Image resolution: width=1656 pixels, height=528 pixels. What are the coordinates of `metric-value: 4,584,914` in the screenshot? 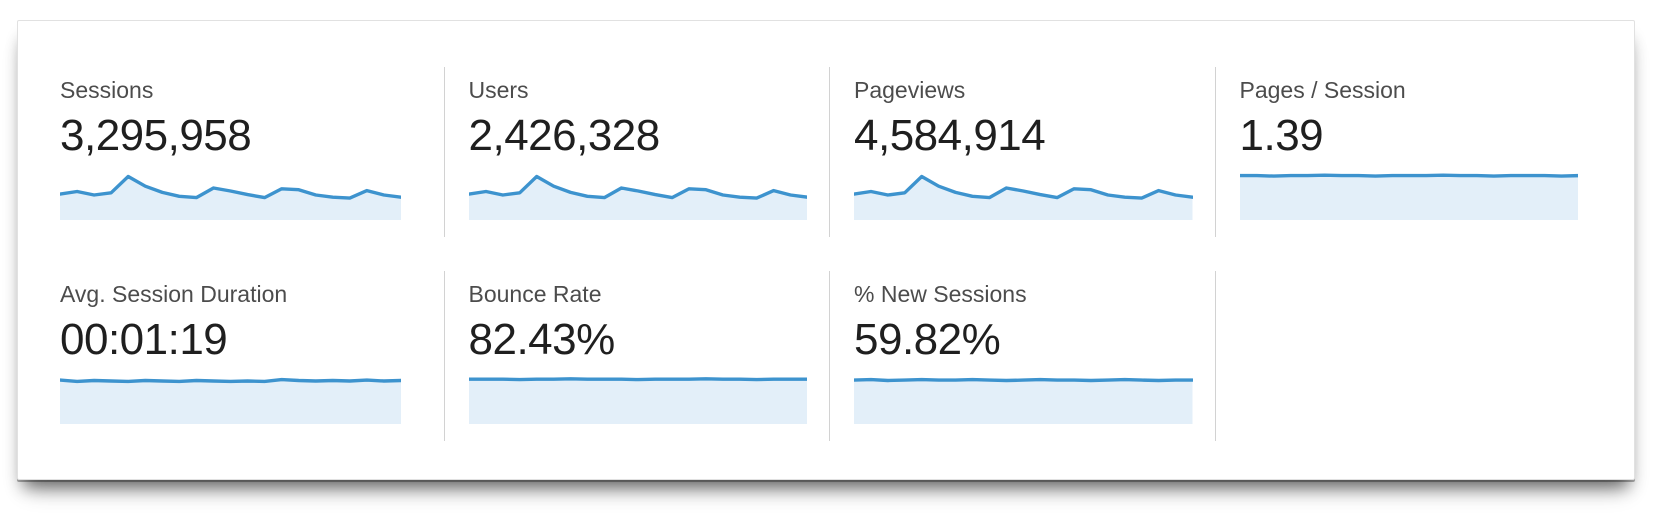 It's located at (950, 136).